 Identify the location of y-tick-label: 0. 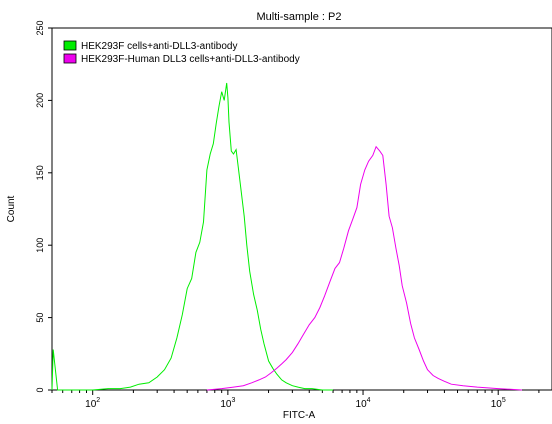
(40, 389).